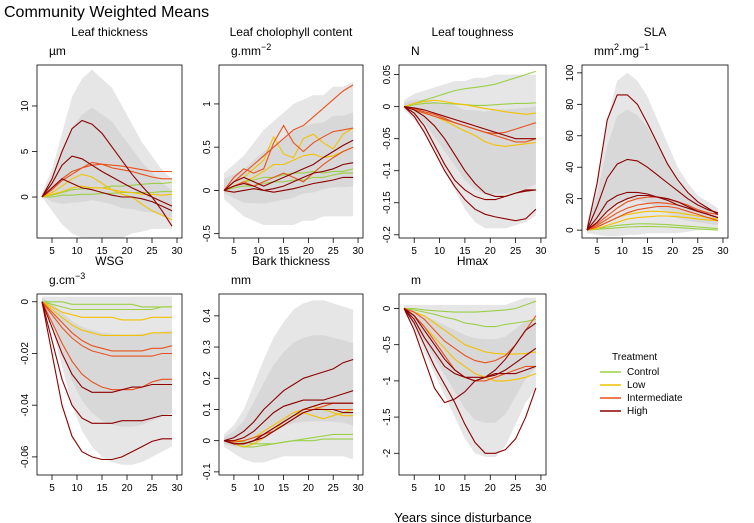 The height and width of the screenshot is (523, 754). Describe the element at coordinates (416, 280) in the screenshot. I see `panel-unit: m` at that location.